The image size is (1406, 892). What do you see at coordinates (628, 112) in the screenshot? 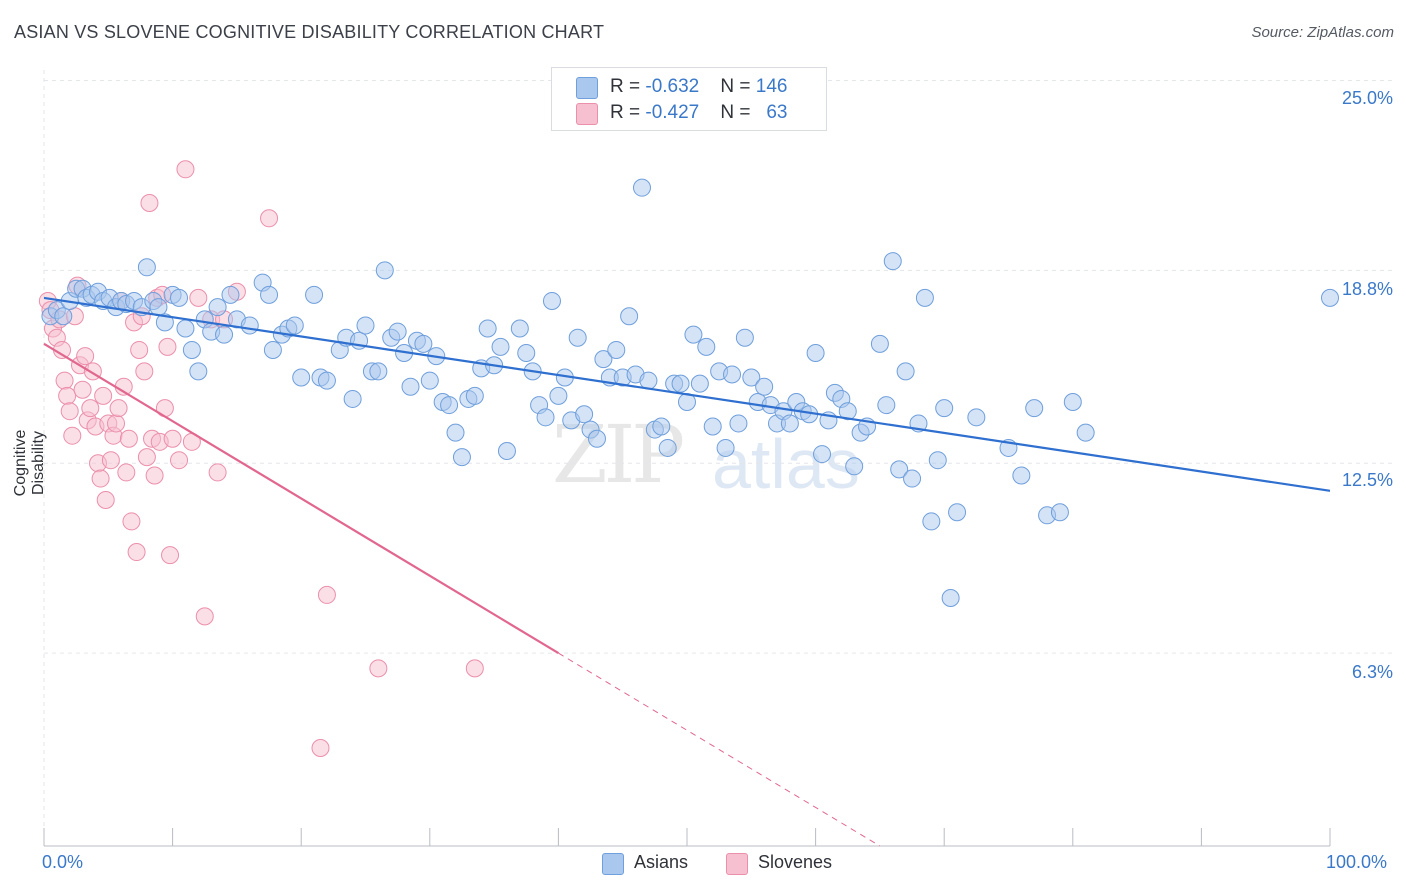
I see `slovenes-r-label: R =` at bounding box center [628, 112].